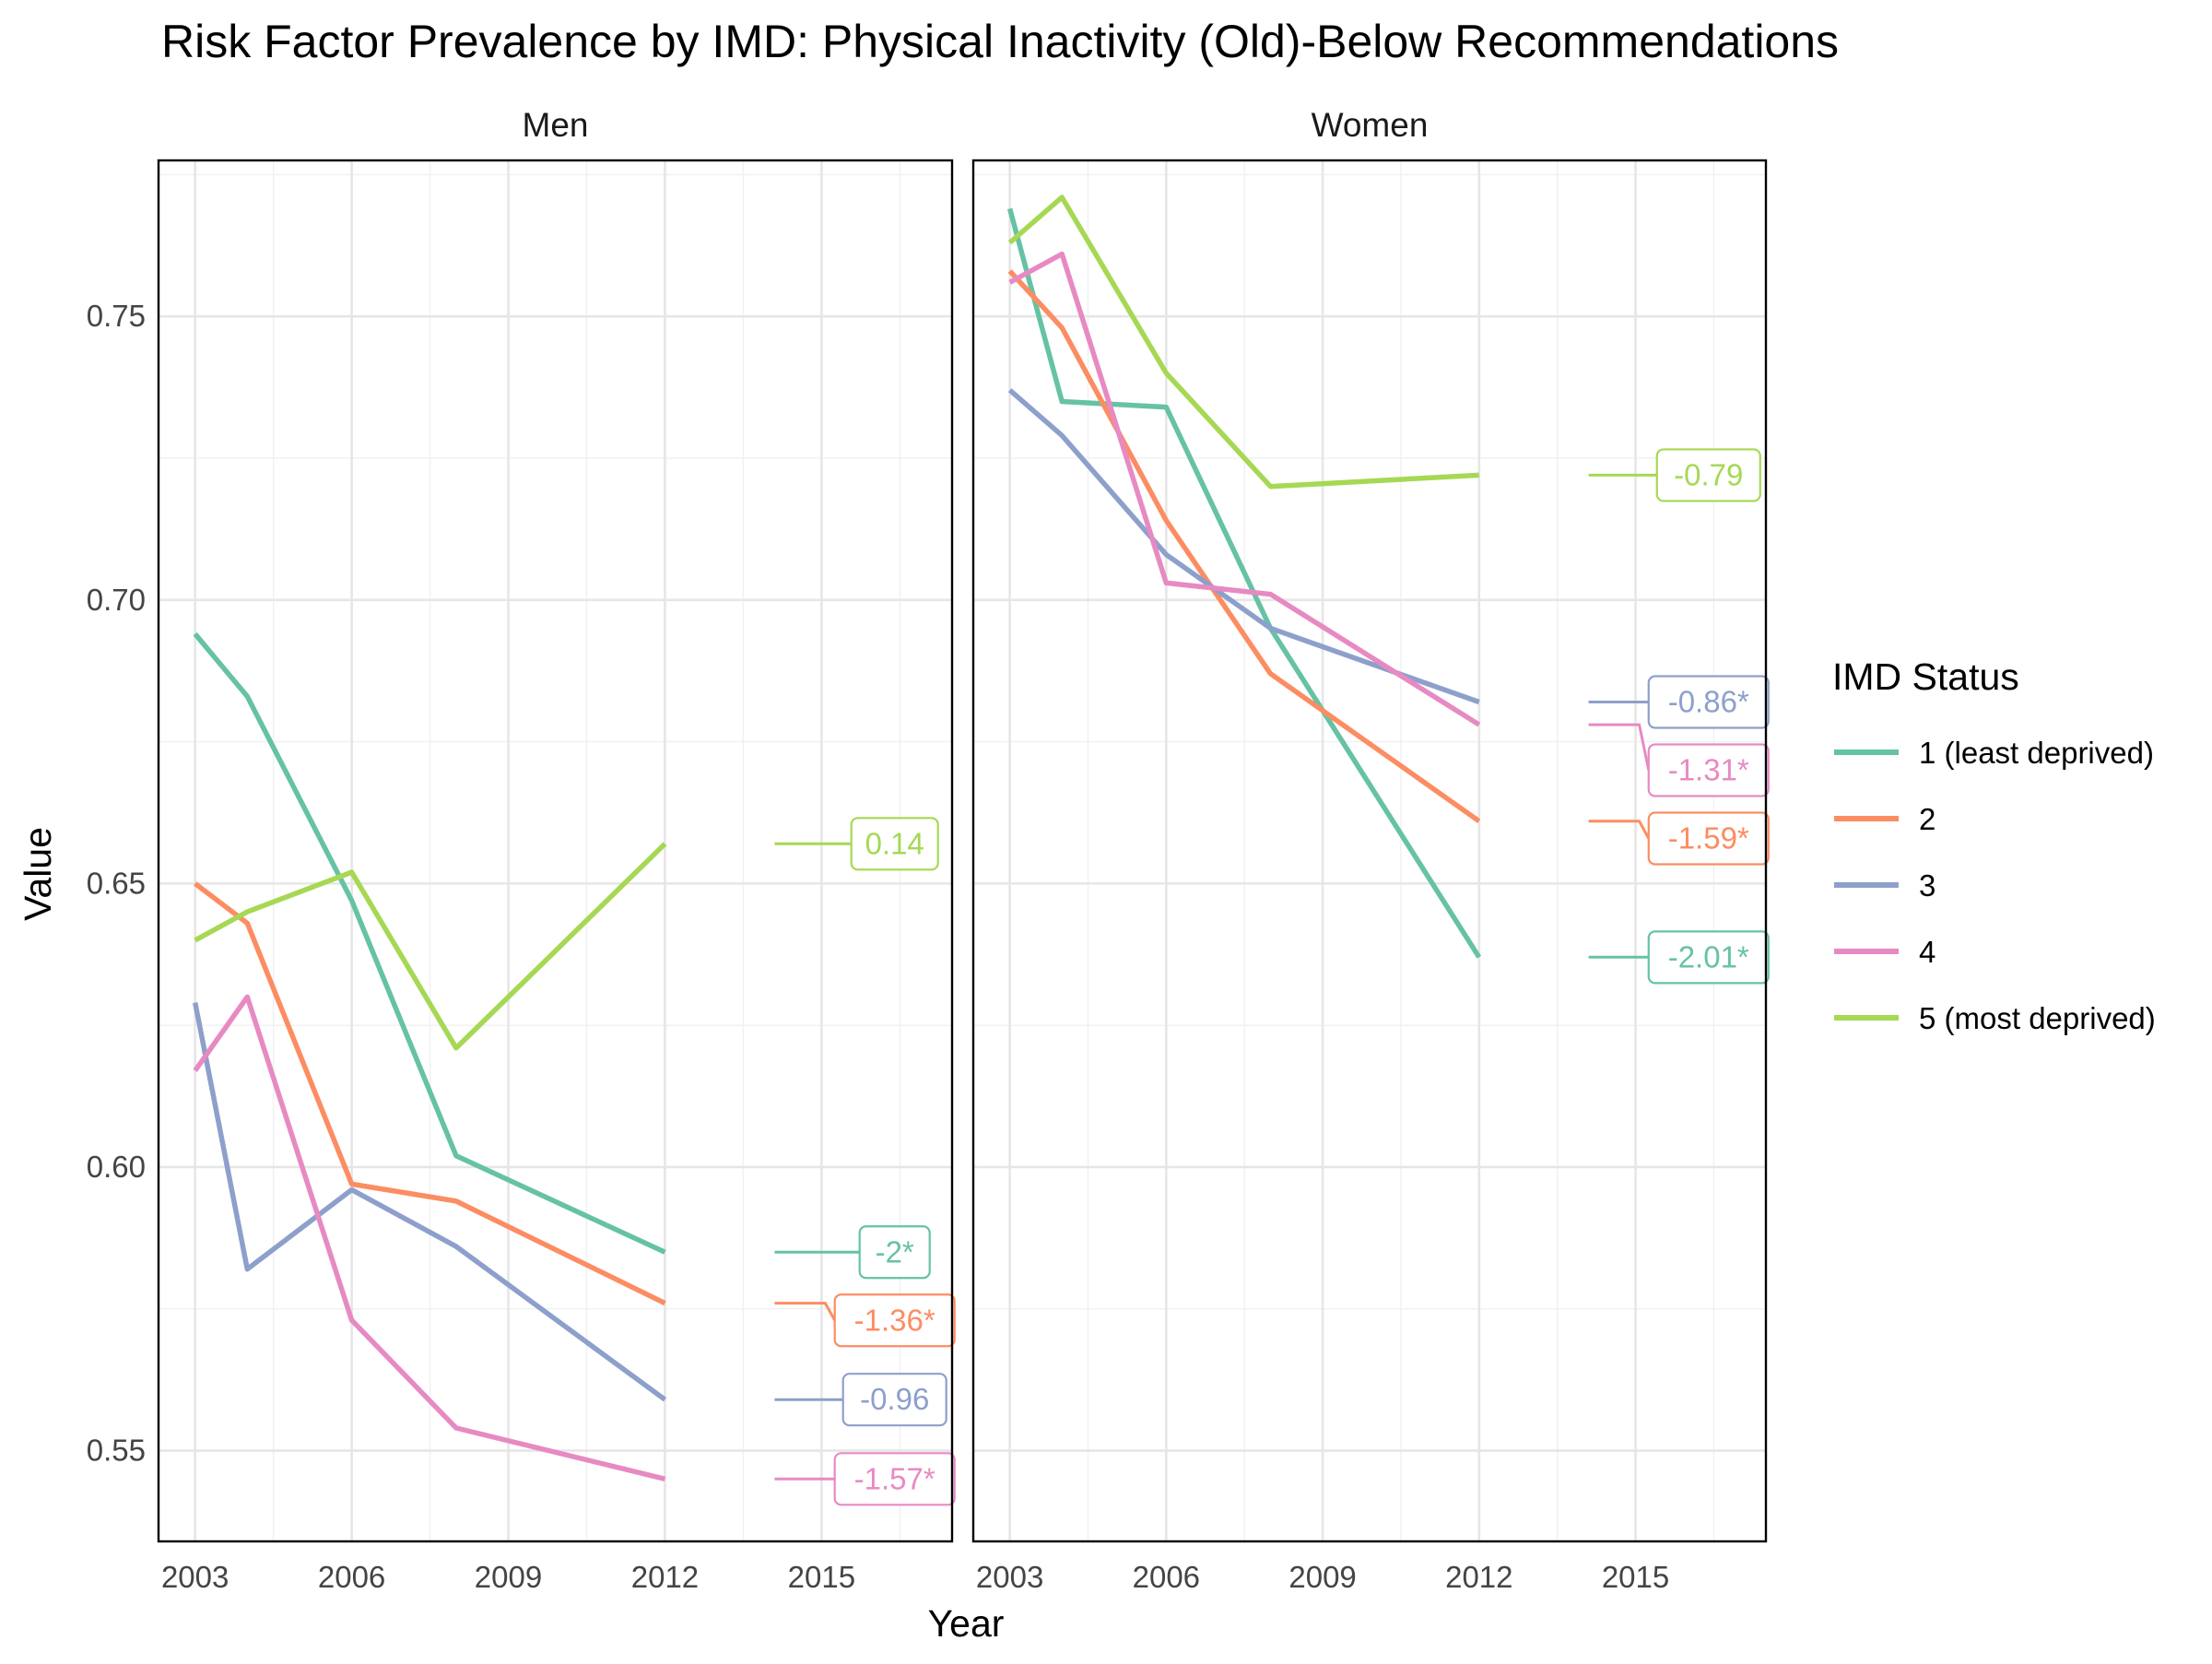  I want to click on y-tick-label: 0.55, so click(116, 1451).